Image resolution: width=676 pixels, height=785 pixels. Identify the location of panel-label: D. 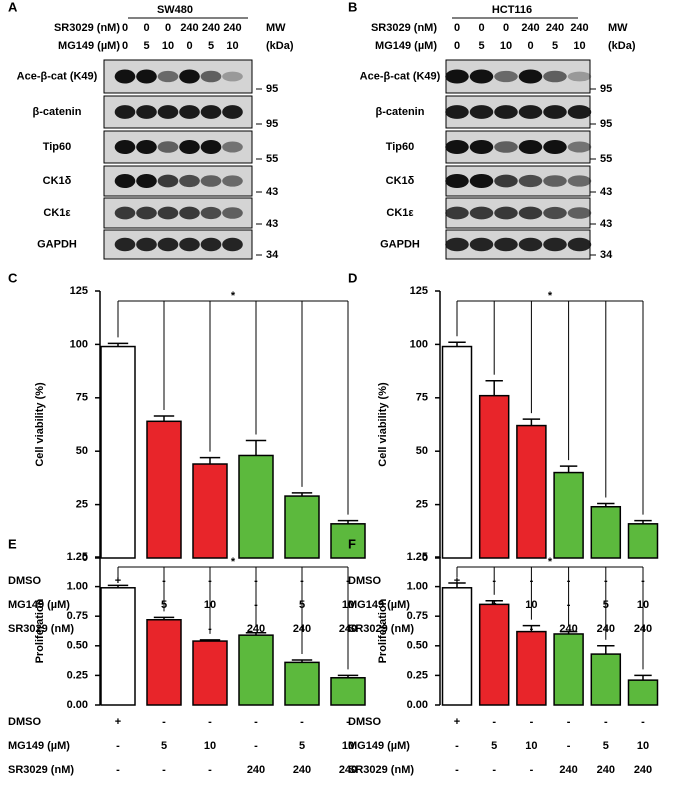
(352, 277).